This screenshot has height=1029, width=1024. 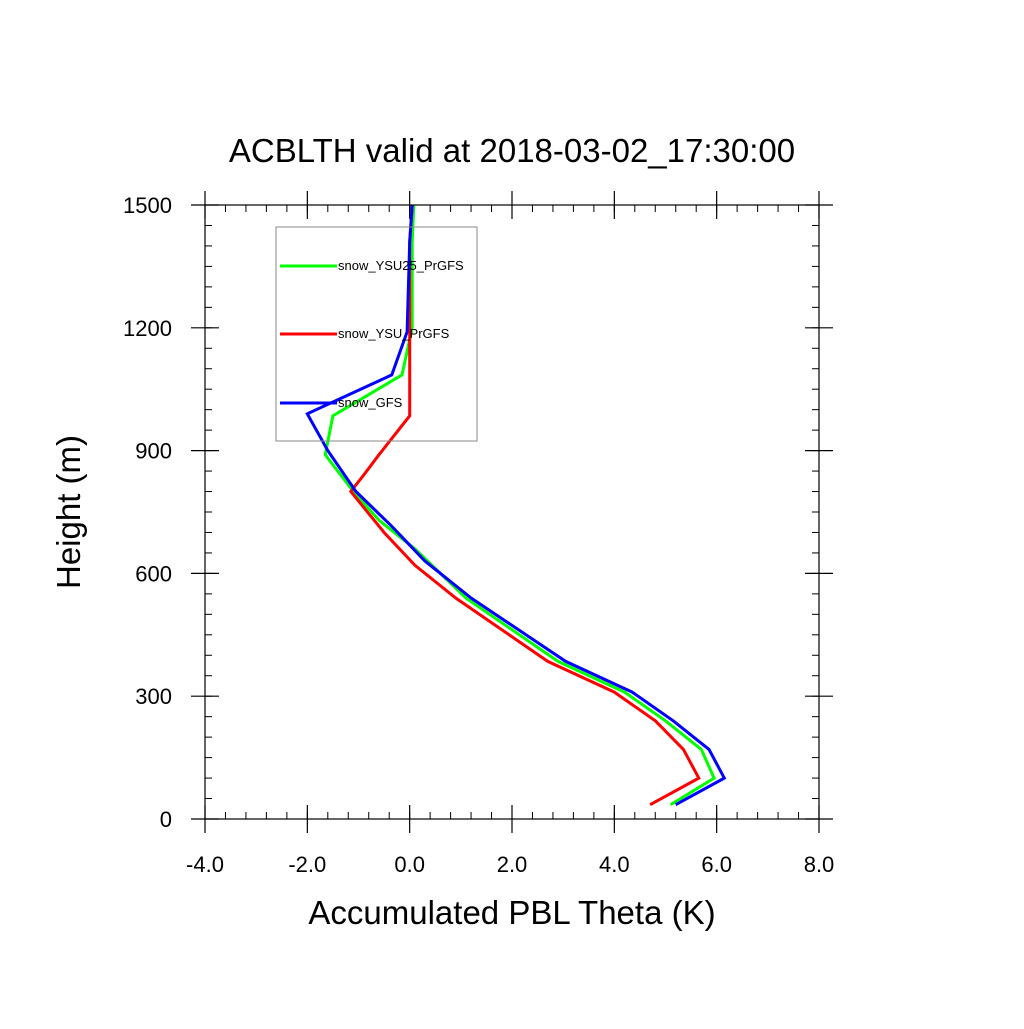 I want to click on y-tick-label: 0, so click(x=166, y=819).